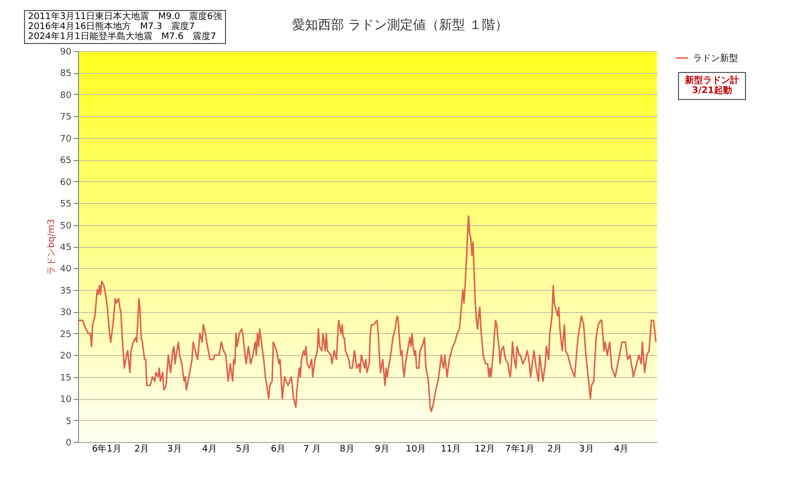 Image resolution: width=800 pixels, height=478 pixels. Describe the element at coordinates (66, 335) in the screenshot. I see `y-tick-label: 25` at that location.